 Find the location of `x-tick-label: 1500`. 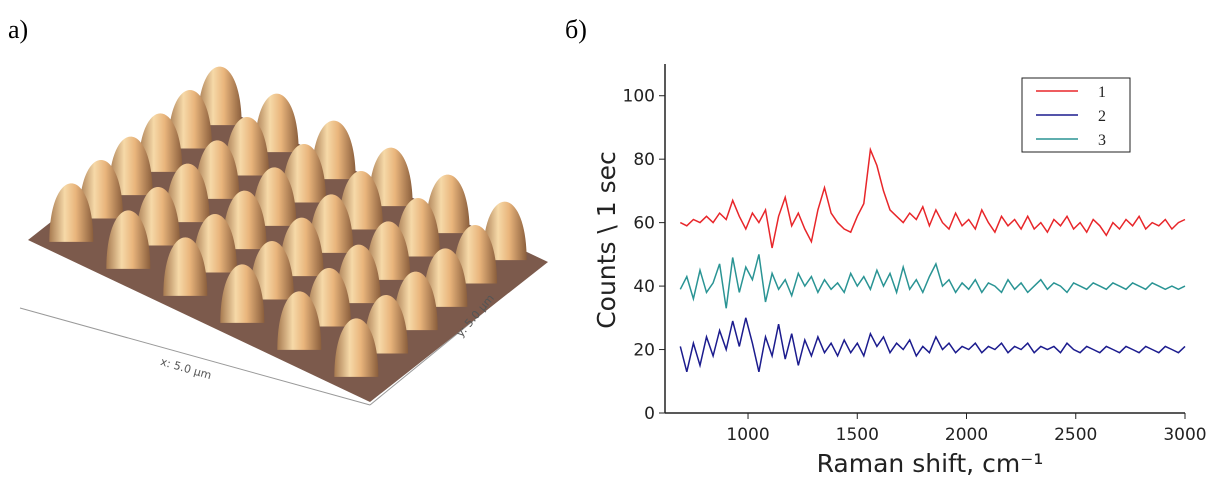

x-tick-label: 1500 is located at coordinates (857, 435).